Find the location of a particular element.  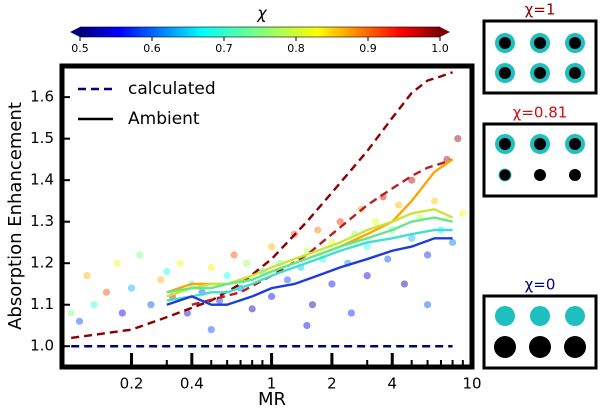

y-tick-label: 1.2 is located at coordinates (42, 263).